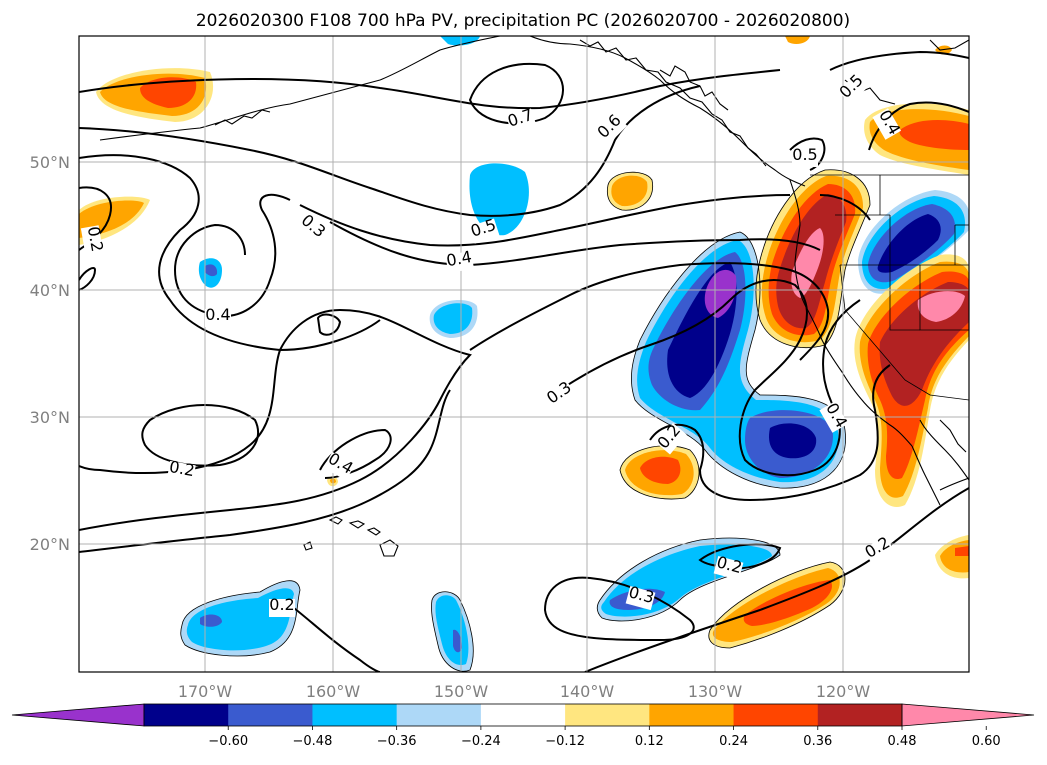 This screenshot has width=1047, height=765. What do you see at coordinates (521, 119) in the screenshot?
I see `contour-label: 0.7` at bounding box center [521, 119].